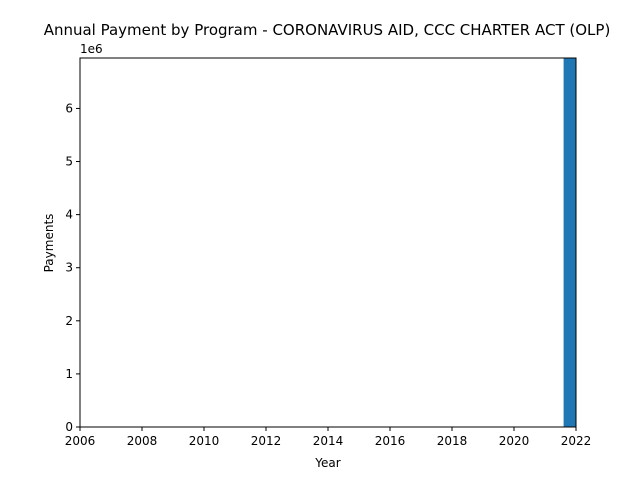  Describe the element at coordinates (576, 441) in the screenshot. I see `x-tick-label: 2022` at that location.